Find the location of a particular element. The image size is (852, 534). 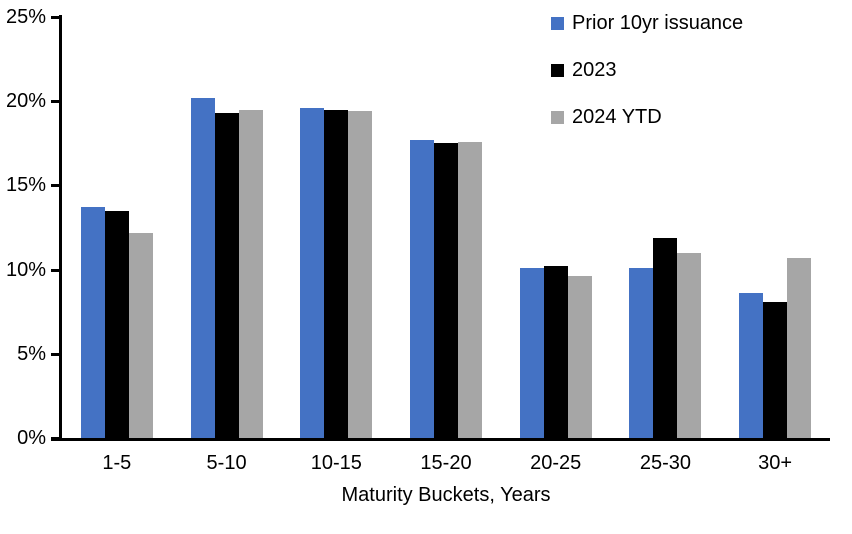

x-tick-label-25-30: 25-30 is located at coordinates (665, 463).